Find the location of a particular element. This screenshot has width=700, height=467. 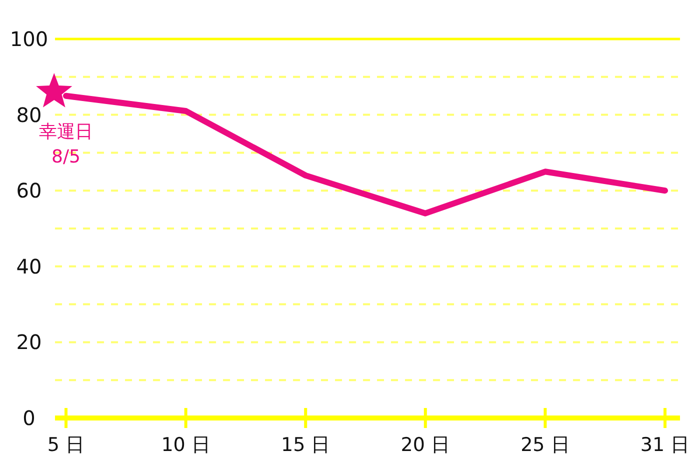

x-tick-label: 25 日 is located at coordinates (545, 445).